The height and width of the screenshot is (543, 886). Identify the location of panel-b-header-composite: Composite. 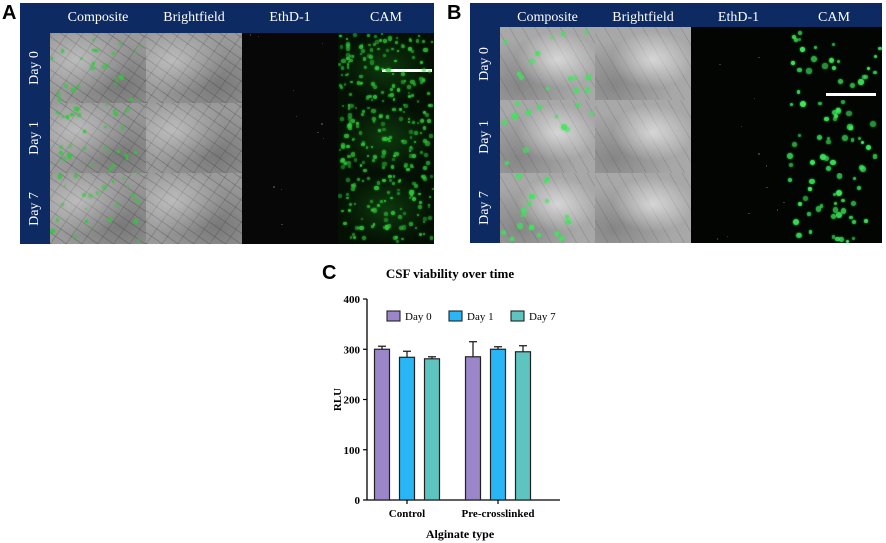
(547, 17).